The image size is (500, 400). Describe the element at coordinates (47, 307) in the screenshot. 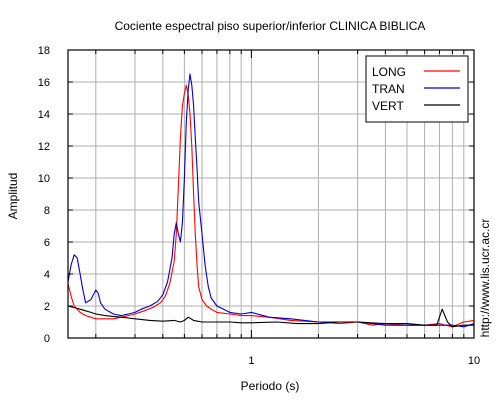

I see `y-tick-label: 2` at that location.